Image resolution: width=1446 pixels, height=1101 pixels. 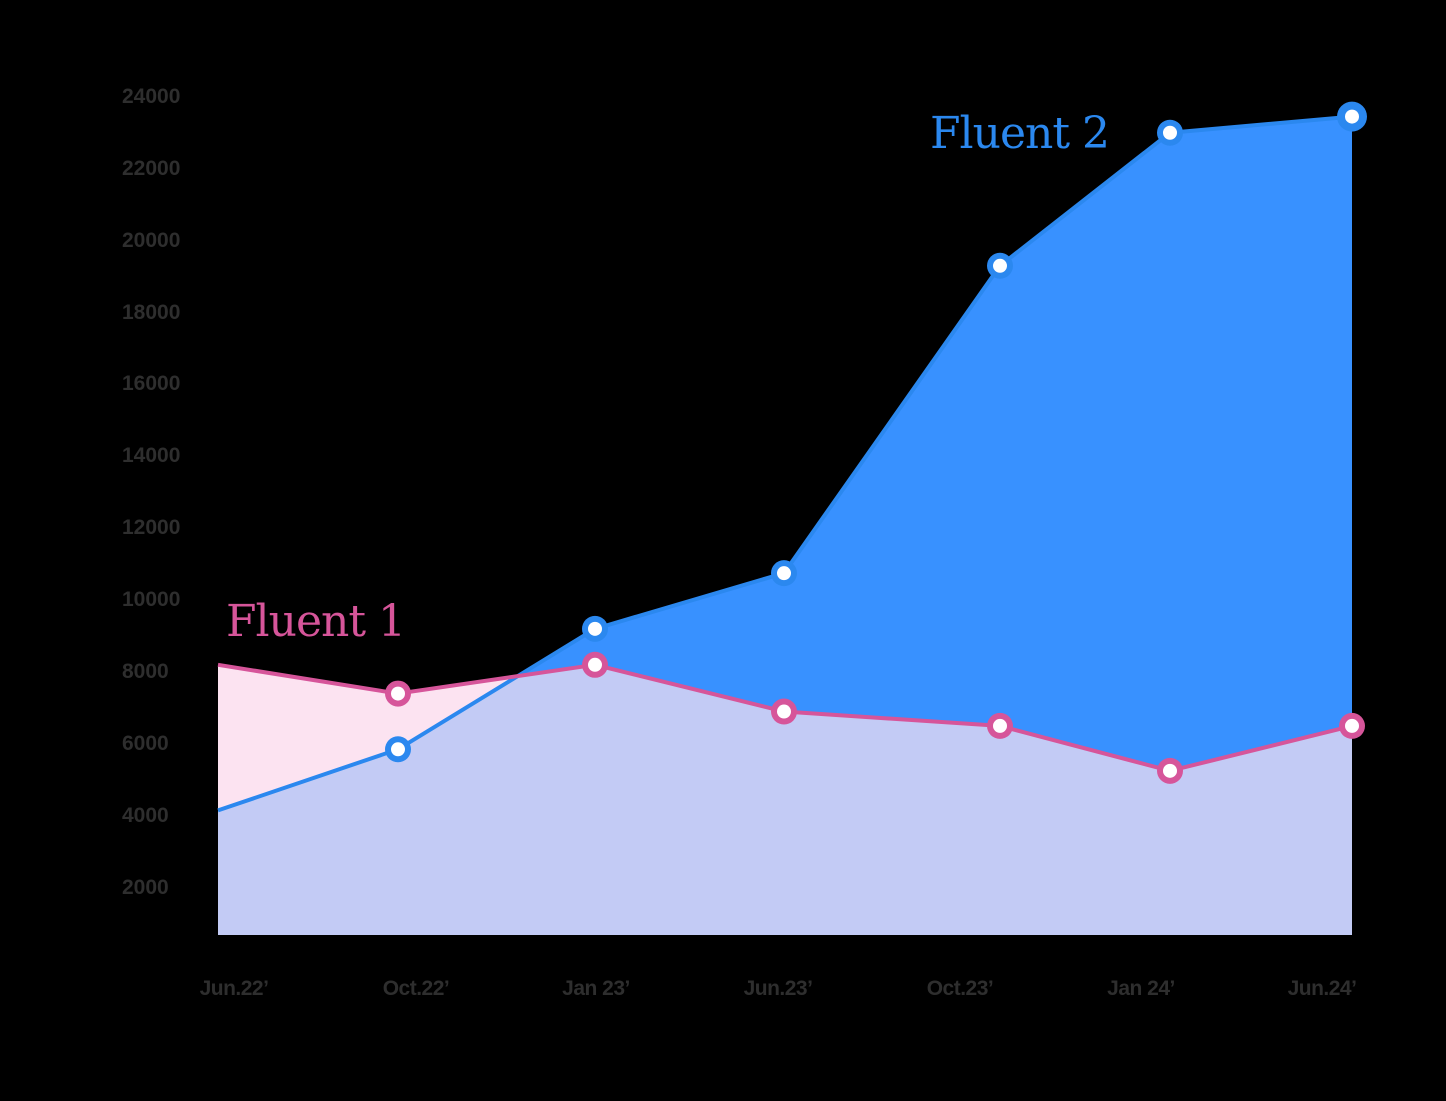 I want to click on series-label-fluent-1: Fluent 1, so click(x=316, y=621).